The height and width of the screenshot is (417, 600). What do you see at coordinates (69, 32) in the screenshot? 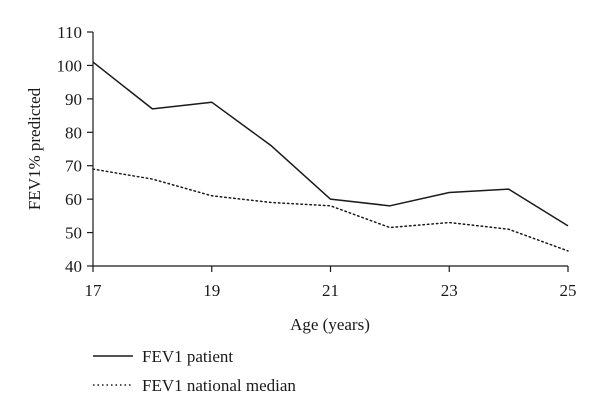
I see `y-tick-label: 110` at bounding box center [69, 32].